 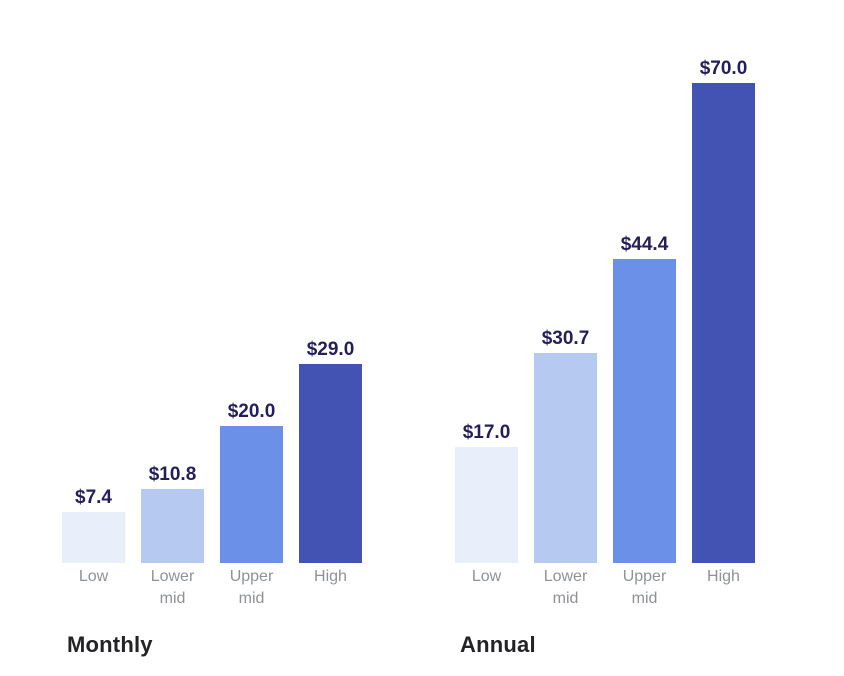 What do you see at coordinates (605, 588) in the screenshot?
I see `annual-category-axis: Low Lower mid Upper mid High` at bounding box center [605, 588].